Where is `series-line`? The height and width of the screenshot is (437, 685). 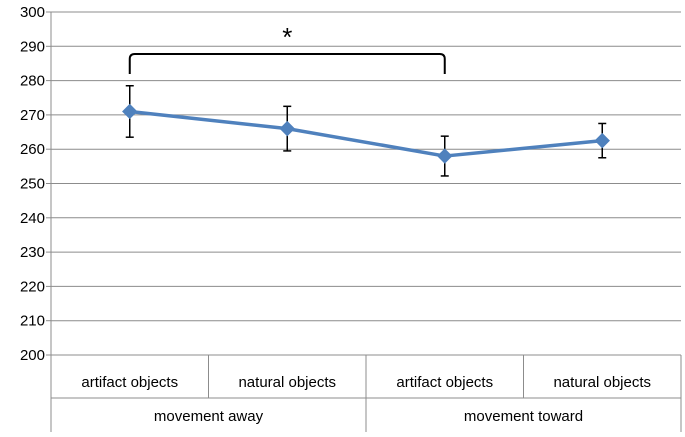
series-line is located at coordinates (366, 133).